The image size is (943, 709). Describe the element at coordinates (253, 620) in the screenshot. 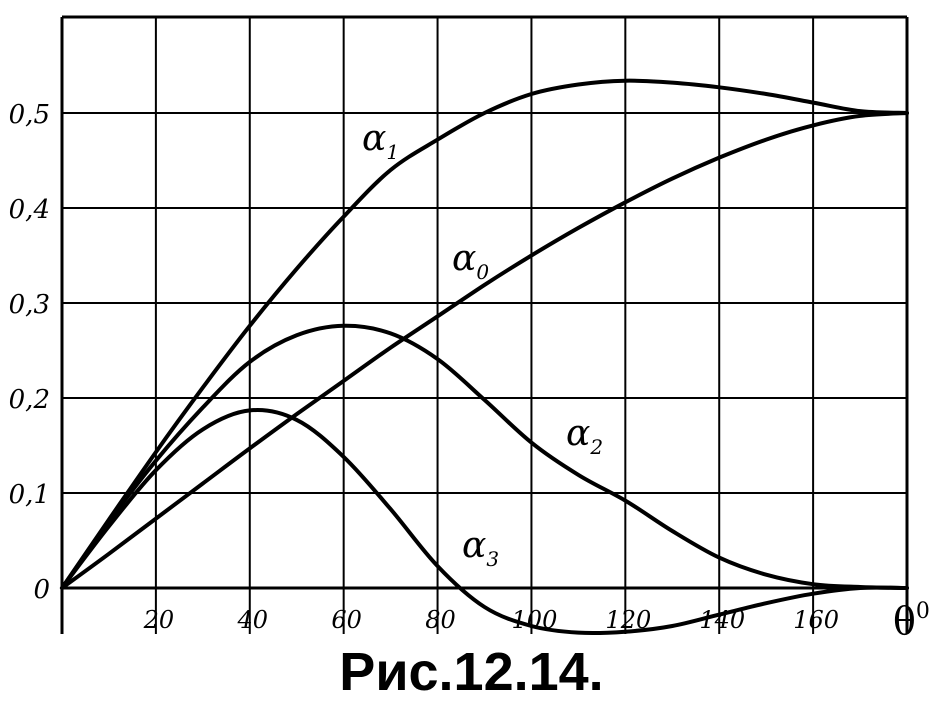

I see `x-tick-label-40: 40` at that location.